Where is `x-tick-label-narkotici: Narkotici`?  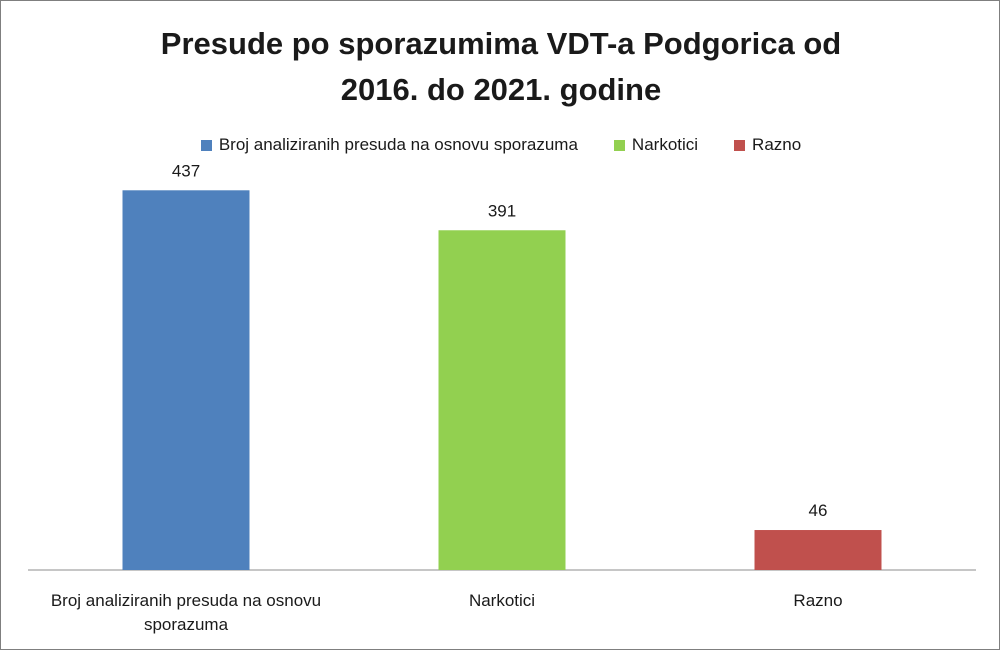
x-tick-label-narkotici: Narkotici is located at coordinates (502, 600).